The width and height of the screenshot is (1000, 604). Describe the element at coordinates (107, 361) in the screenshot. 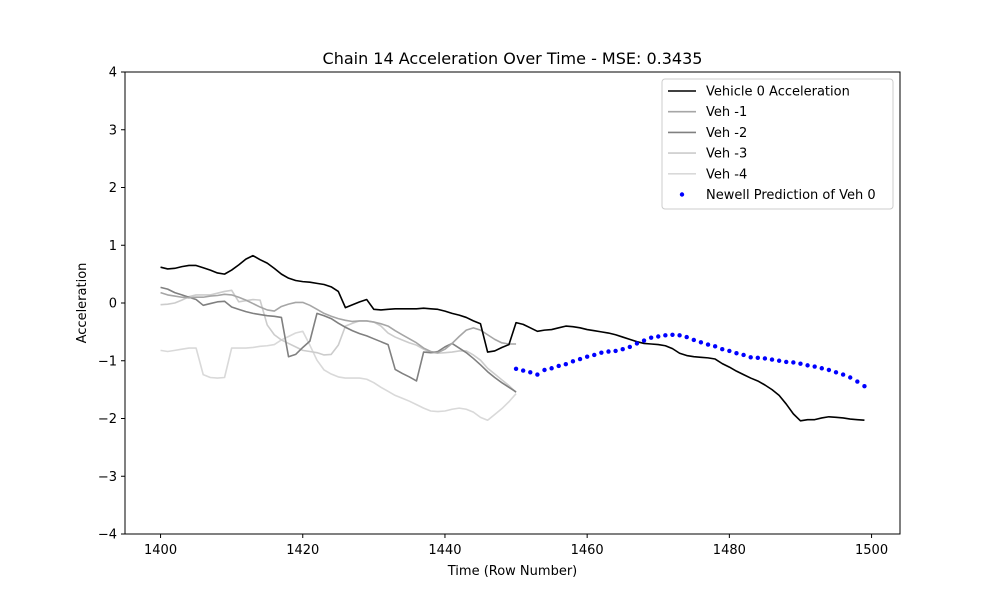

I see `y-tick-label: −1` at that location.